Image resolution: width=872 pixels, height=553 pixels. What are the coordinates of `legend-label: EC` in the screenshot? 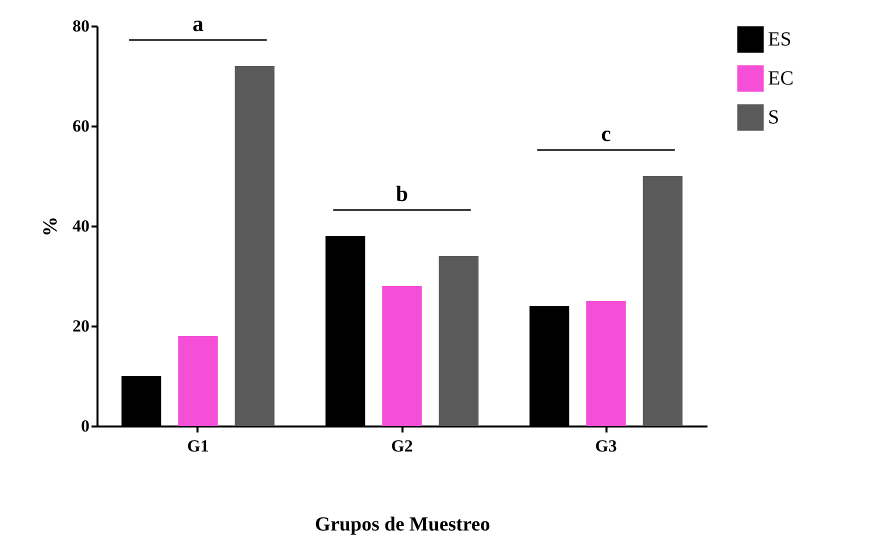 It's located at (781, 79).